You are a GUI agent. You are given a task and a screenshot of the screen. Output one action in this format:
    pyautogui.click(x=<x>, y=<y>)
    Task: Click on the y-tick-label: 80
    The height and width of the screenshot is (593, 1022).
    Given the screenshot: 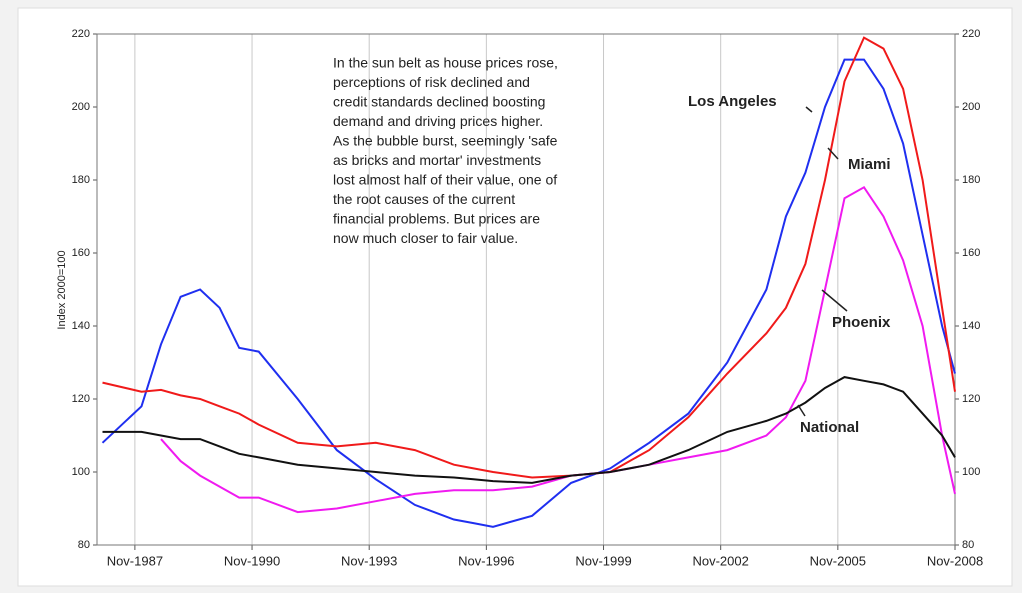 What is the action you would take?
    pyautogui.click(x=84, y=545)
    